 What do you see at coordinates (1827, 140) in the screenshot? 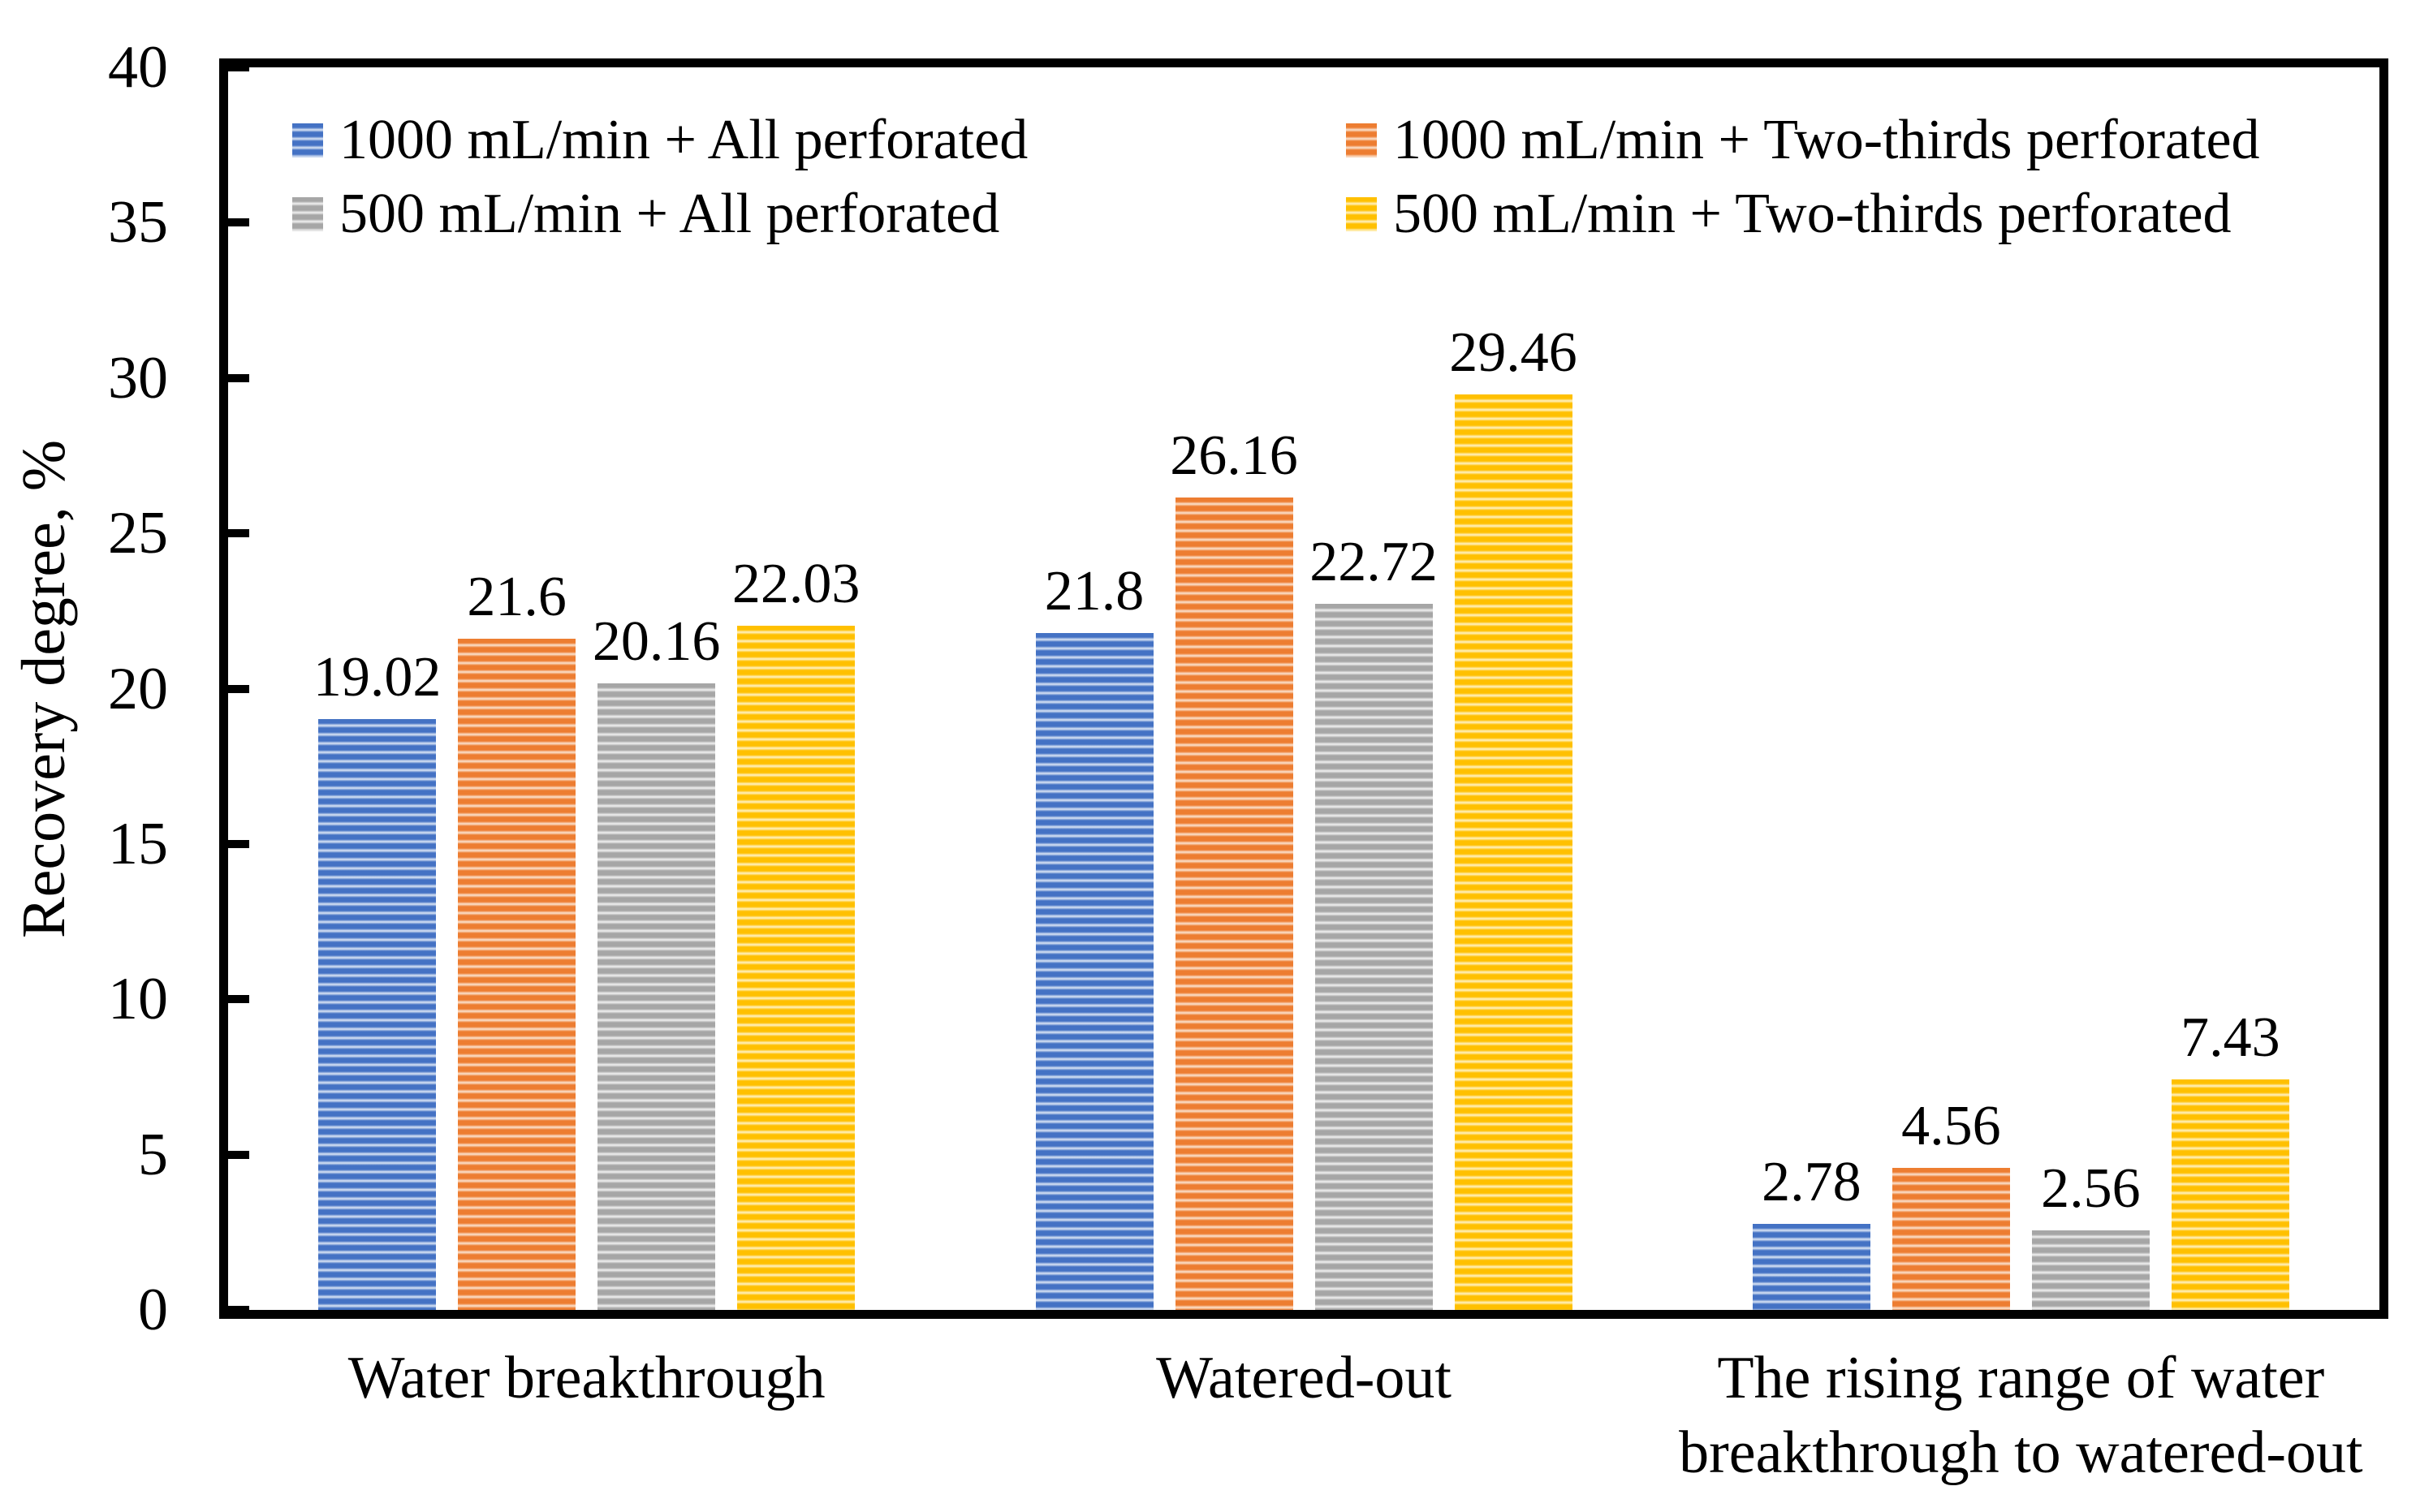
I see `legend-label: 1000 mL/min + Two-thirds perforated` at bounding box center [1827, 140].